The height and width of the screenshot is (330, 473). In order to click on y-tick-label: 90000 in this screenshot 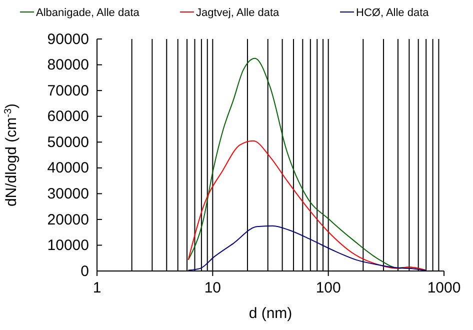, I will do `click(68, 39)`.